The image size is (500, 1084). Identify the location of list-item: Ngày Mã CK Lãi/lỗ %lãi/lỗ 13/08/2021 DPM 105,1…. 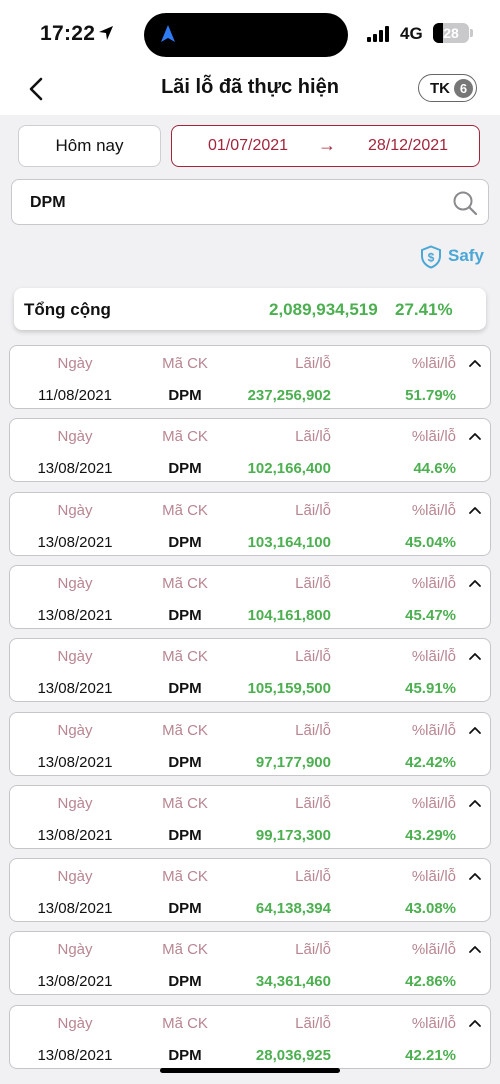
(250, 670).